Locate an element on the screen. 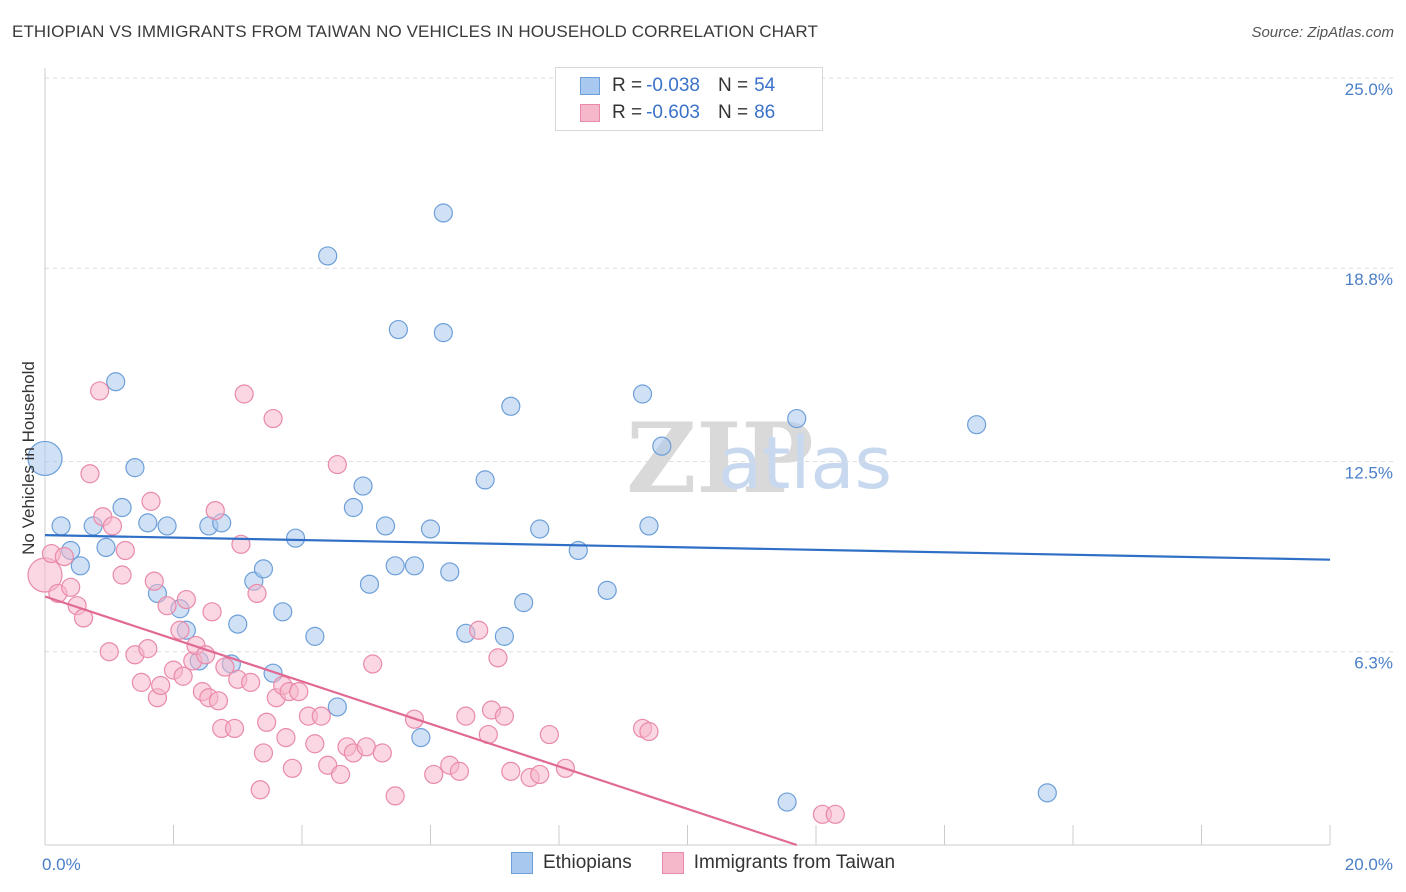  watermark-zip: ZIP is located at coordinates (719, 458).